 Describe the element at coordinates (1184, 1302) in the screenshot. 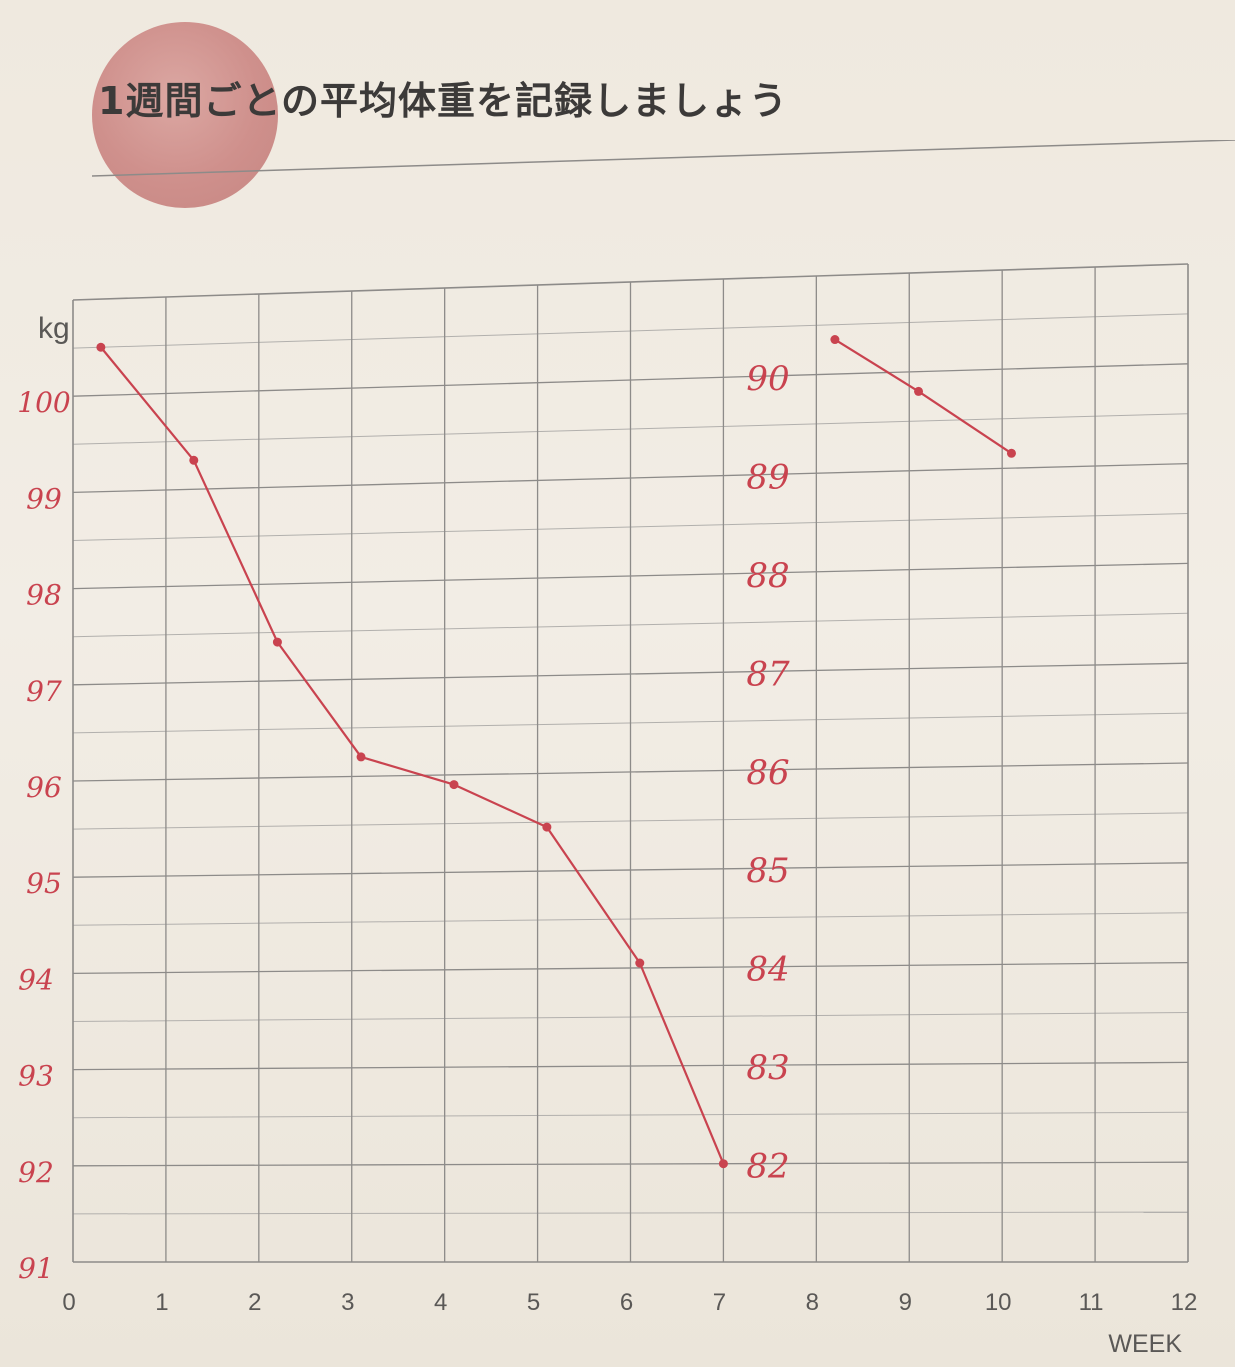

I see `x-tick-label: 12` at that location.